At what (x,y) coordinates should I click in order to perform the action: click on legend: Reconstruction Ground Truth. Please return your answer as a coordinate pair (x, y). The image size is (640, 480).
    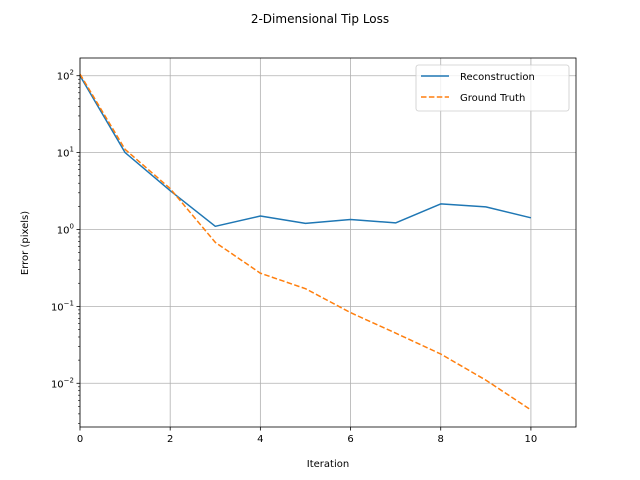
    Looking at the image, I should click on (492, 88).